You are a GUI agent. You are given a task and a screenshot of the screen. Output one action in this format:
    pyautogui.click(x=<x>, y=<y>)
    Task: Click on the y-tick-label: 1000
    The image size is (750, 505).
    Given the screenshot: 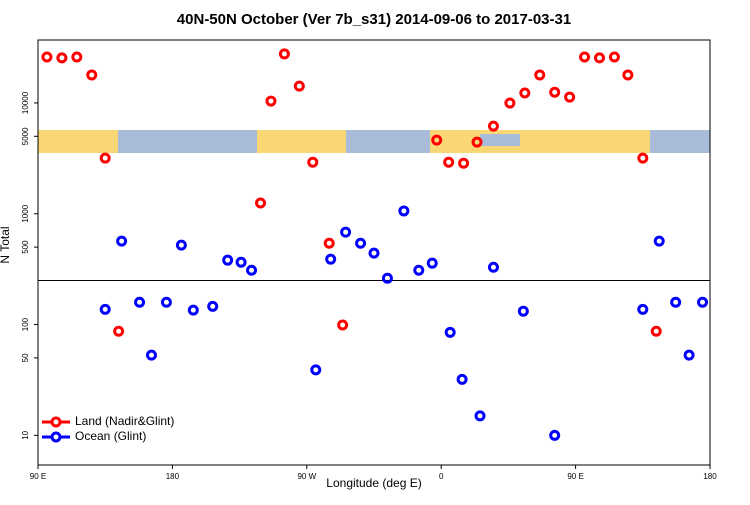 What is the action you would take?
    pyautogui.click(x=25, y=213)
    